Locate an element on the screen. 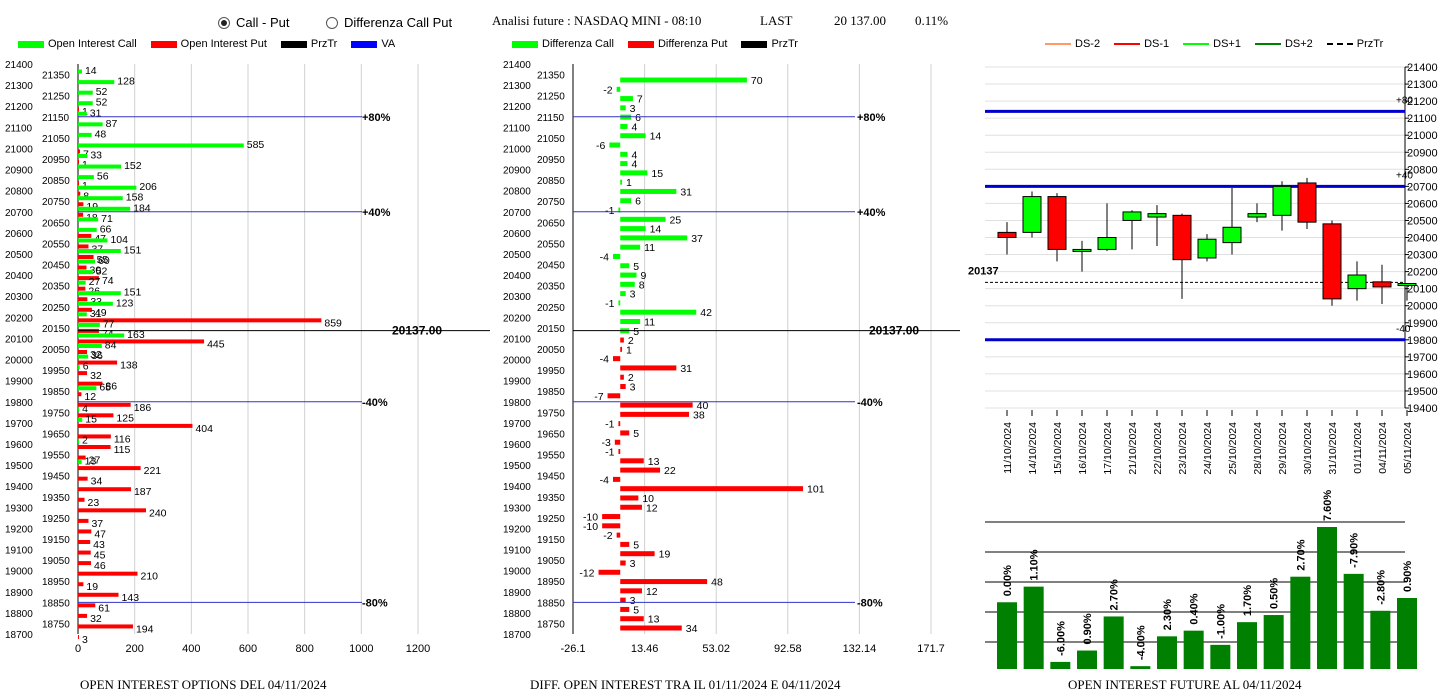 This screenshot has width=1449, height=694. diff-value-label: -7 is located at coordinates (598, 397).